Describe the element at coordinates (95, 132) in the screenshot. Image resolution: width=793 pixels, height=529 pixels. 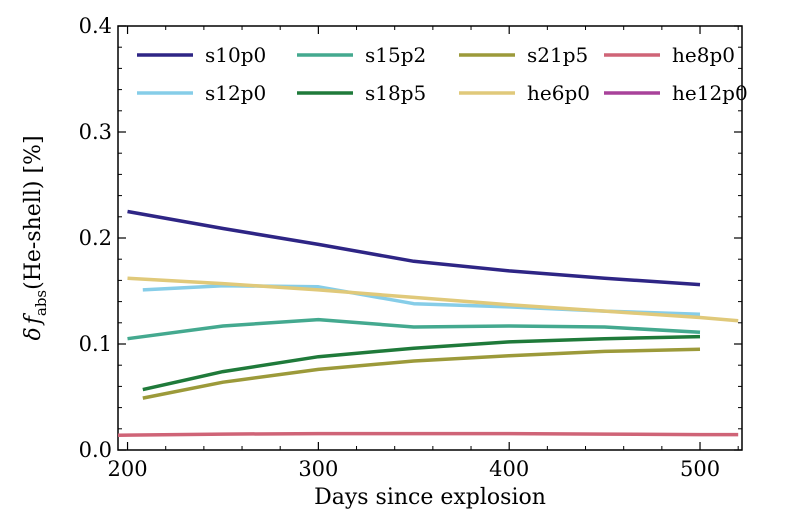
I see `y-tick-label: 0.3` at that location.